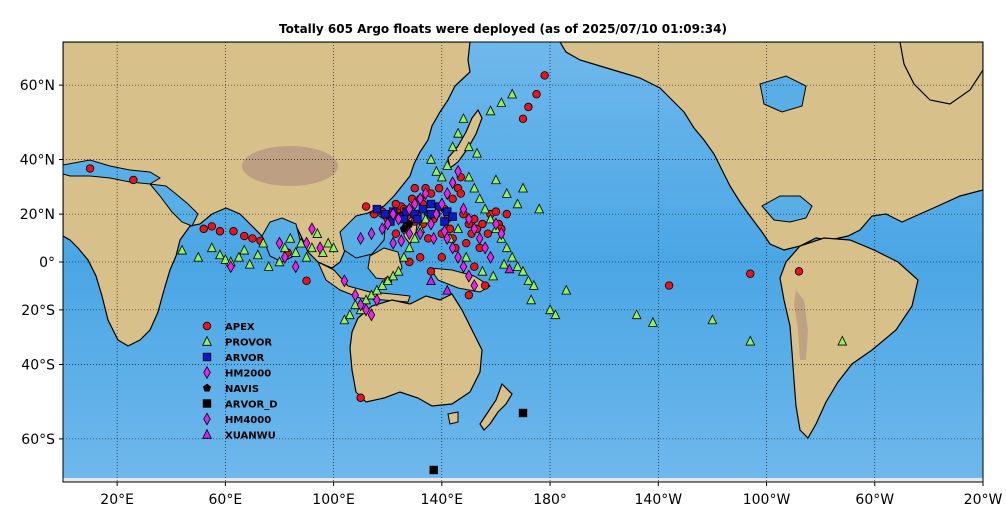 The height and width of the screenshot is (519, 1006). Describe the element at coordinates (248, 374) in the screenshot. I see `legend-label: HM2000` at that location.